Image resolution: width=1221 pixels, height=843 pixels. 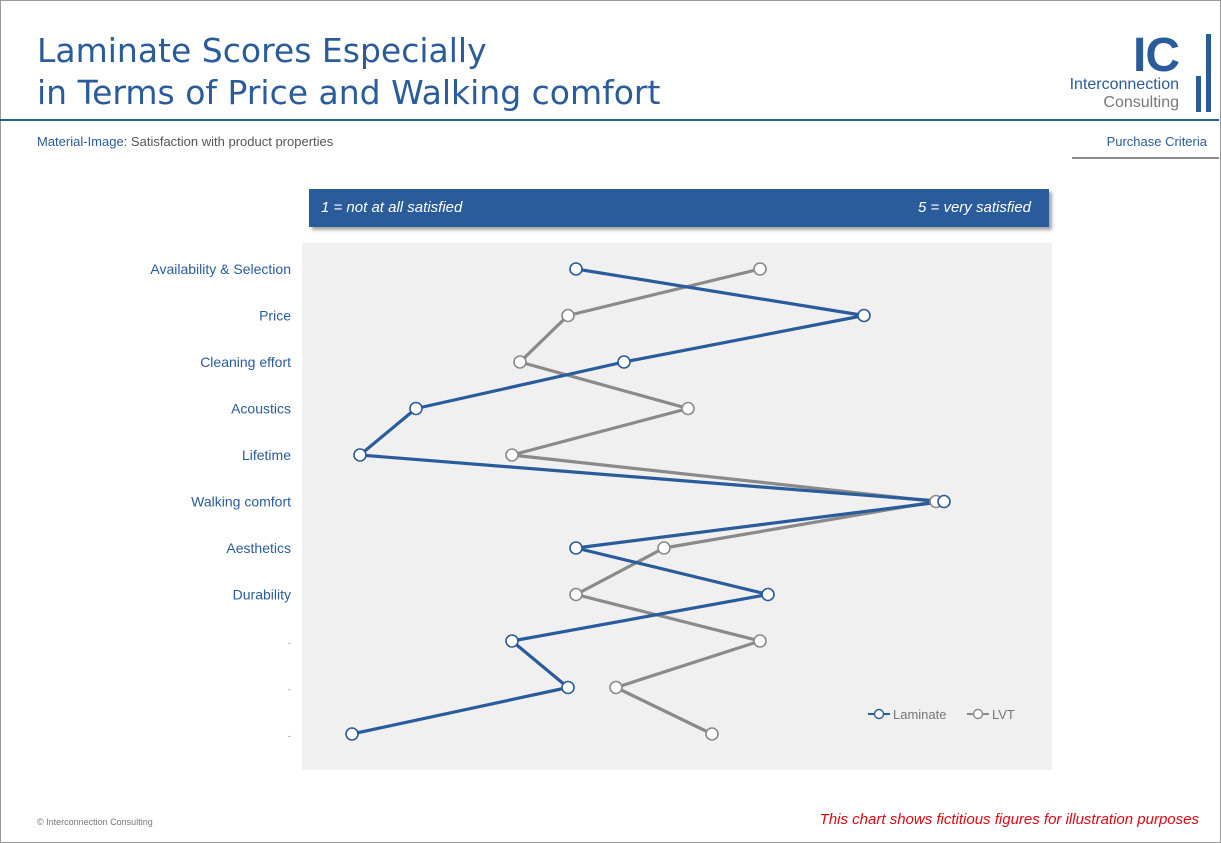 I want to click on logo-mark: IC, so click(x=1156, y=55).